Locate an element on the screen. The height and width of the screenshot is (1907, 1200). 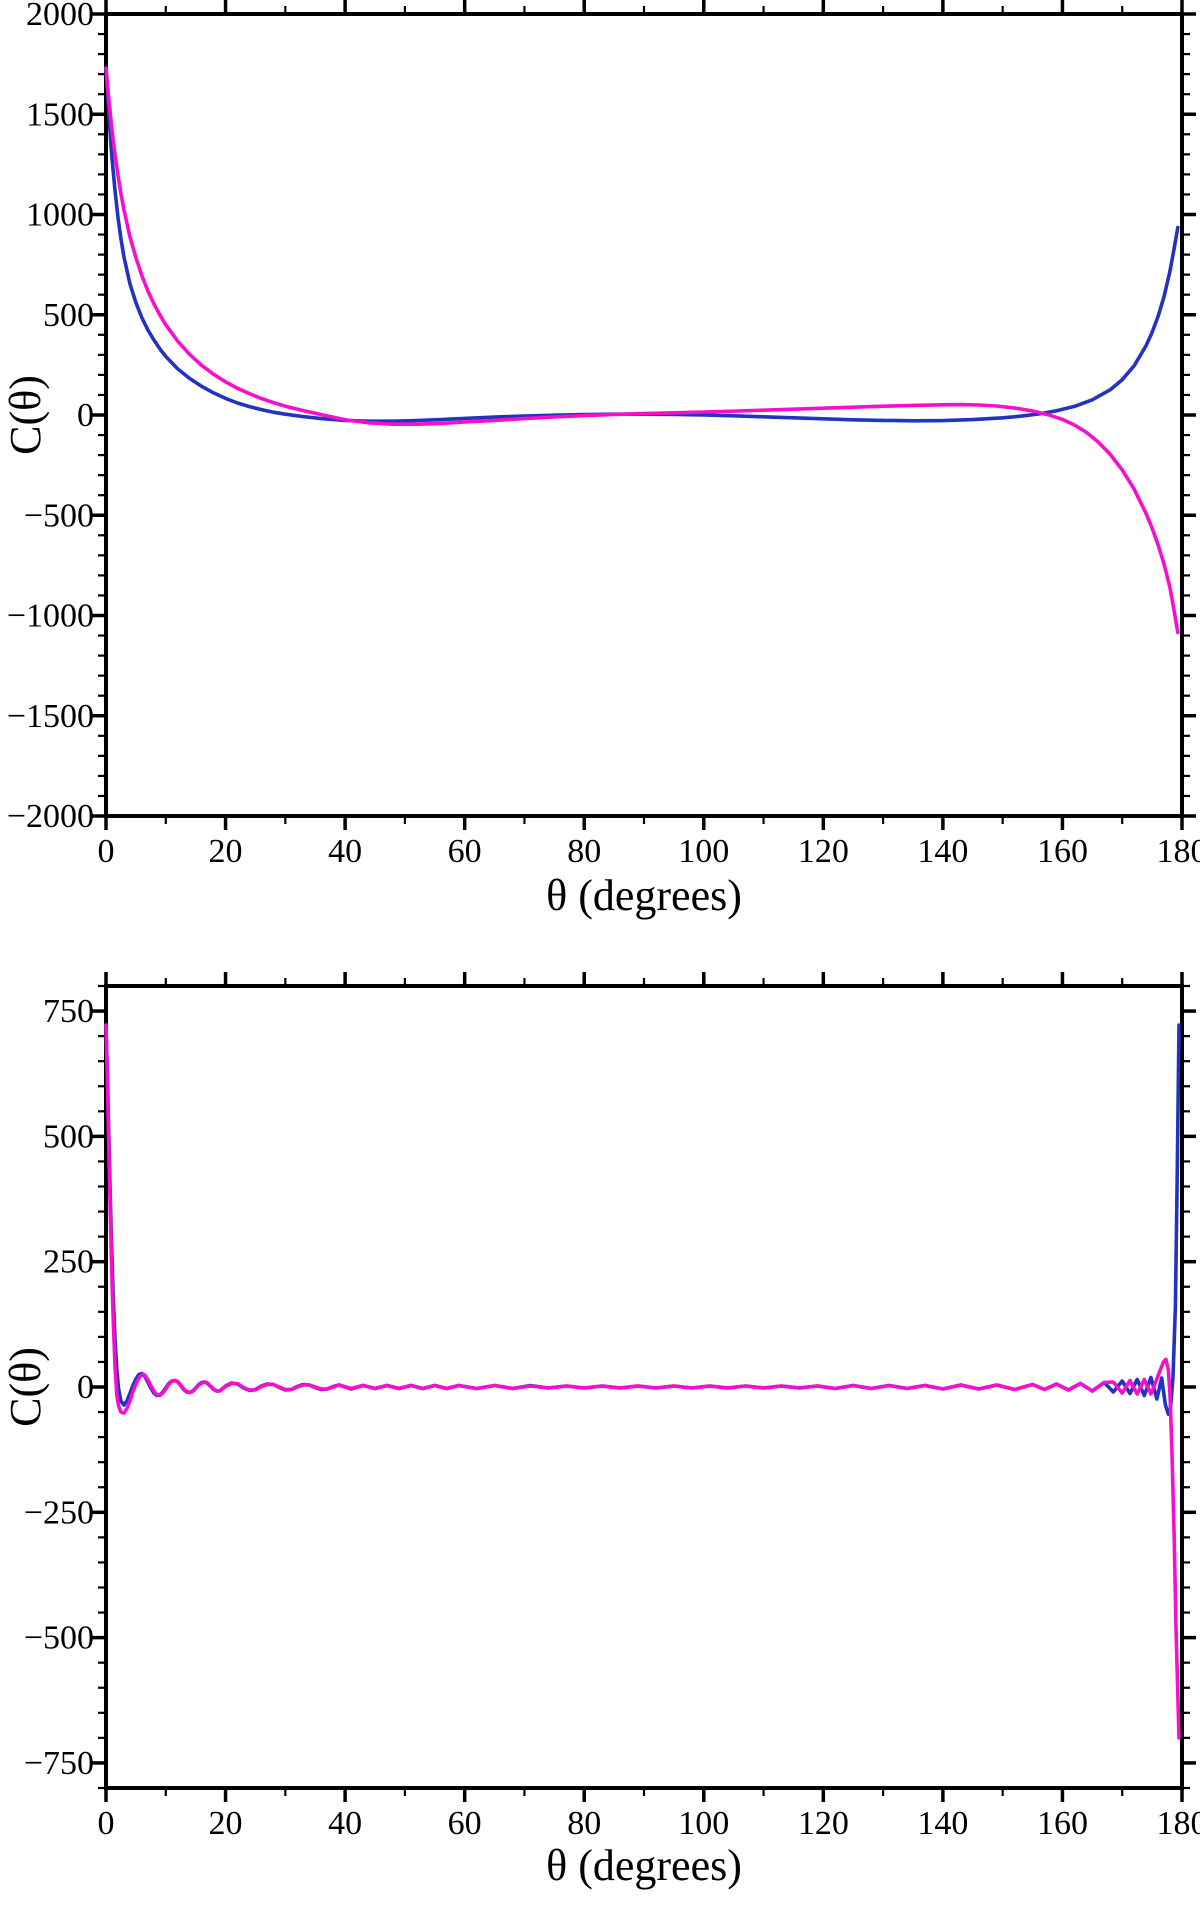
top-chart-x-tick-label: 100 is located at coordinates (703, 851).